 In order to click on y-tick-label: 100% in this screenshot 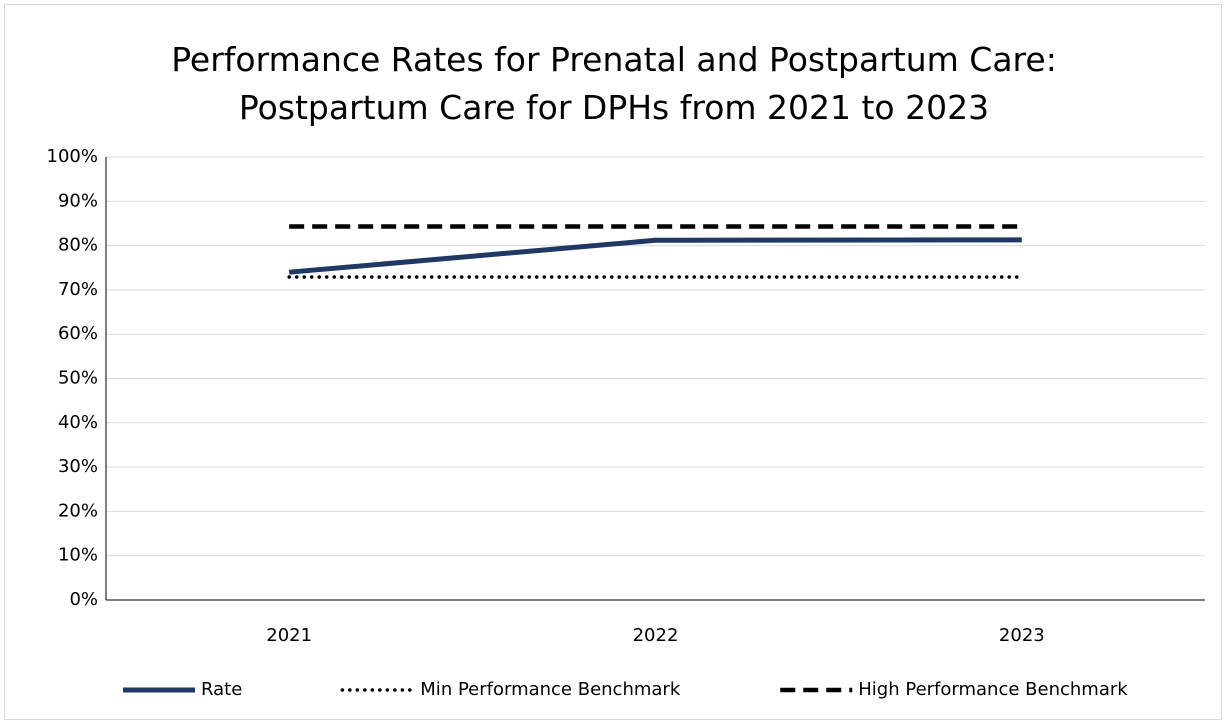, I will do `click(72, 156)`.